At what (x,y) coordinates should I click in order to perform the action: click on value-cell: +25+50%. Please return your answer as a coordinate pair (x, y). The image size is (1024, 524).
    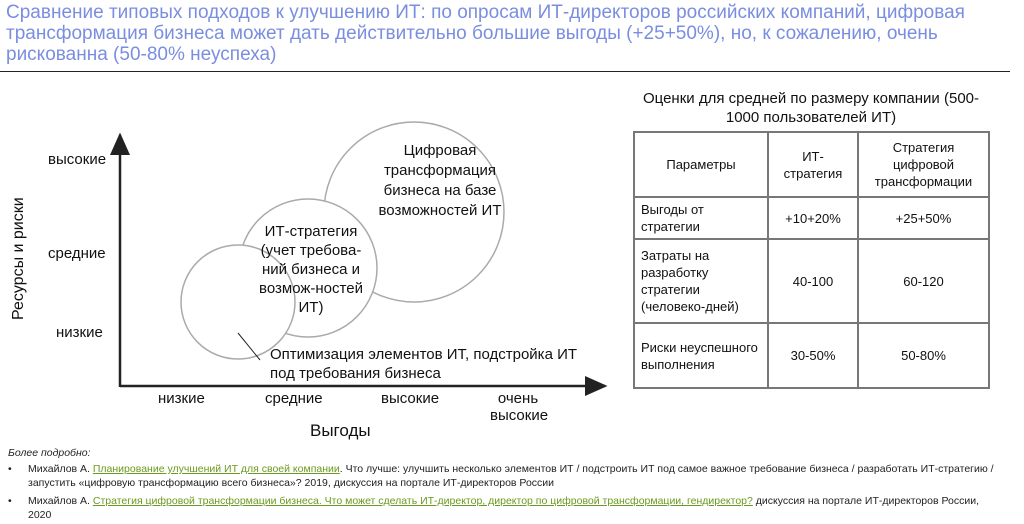
    Looking at the image, I should click on (923, 218).